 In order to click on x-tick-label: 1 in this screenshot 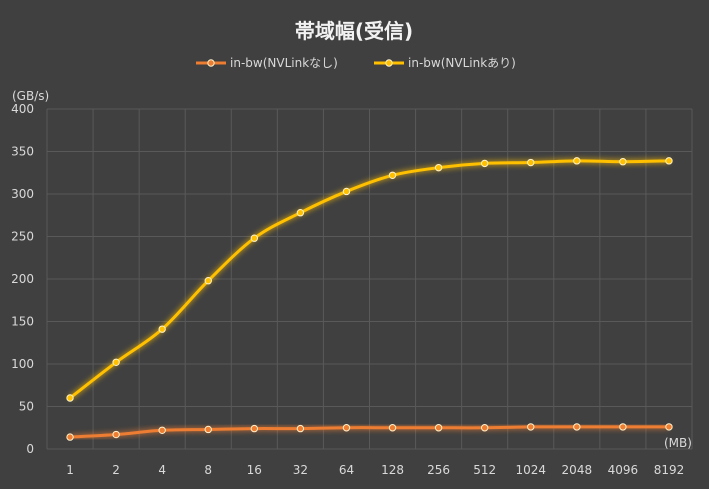, I will do `click(70, 470)`.